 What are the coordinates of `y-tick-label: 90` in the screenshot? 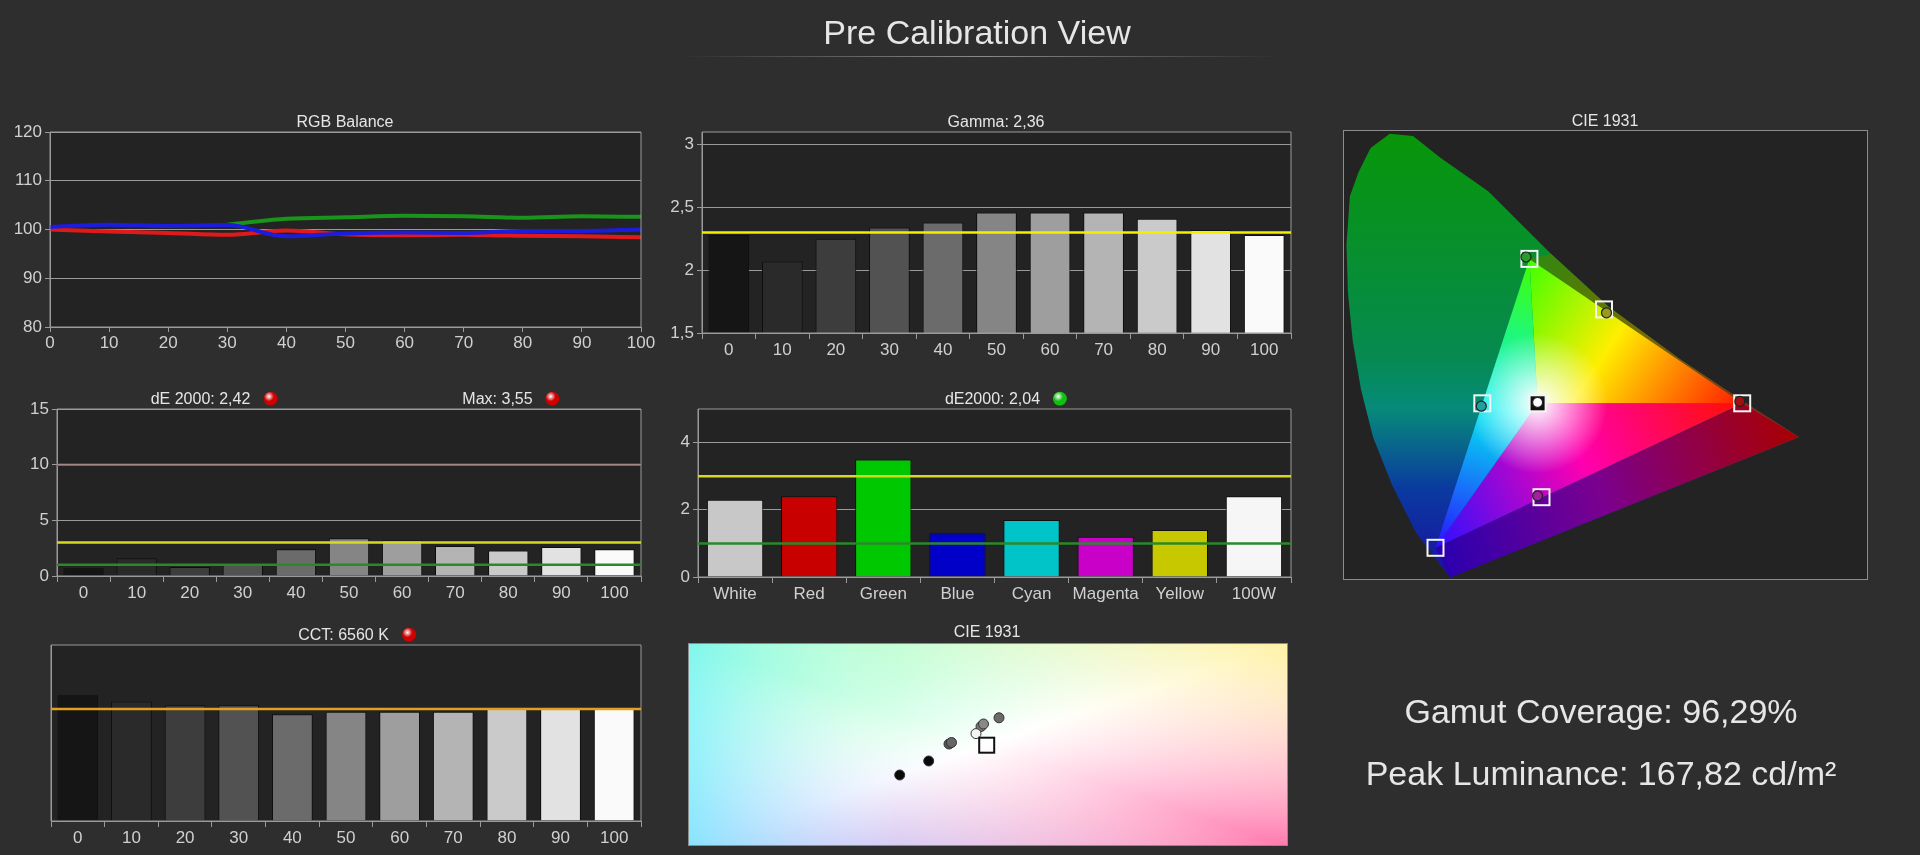 It's located at (32, 277).